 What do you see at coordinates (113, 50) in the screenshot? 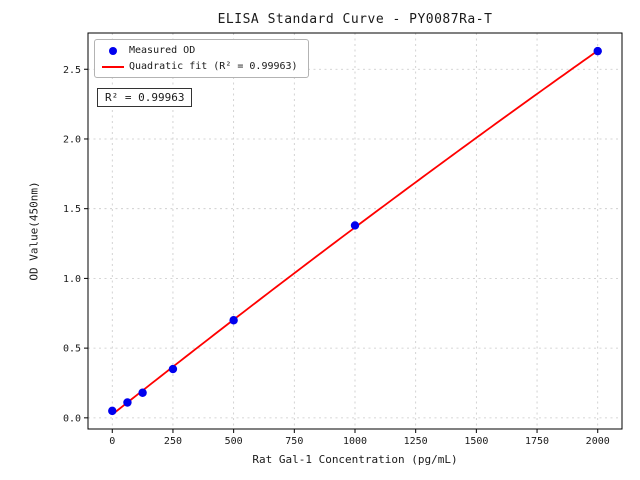
I see `measured-od-marker-icon` at bounding box center [113, 50].